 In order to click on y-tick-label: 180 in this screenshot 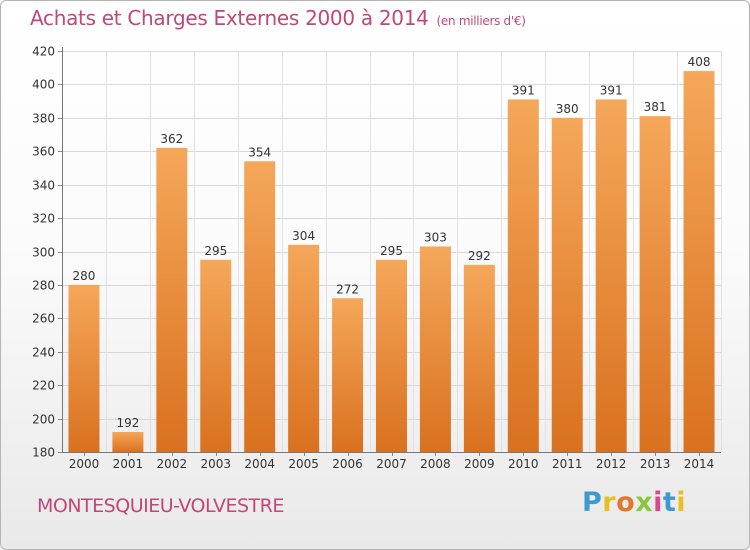, I will do `click(43, 453)`.